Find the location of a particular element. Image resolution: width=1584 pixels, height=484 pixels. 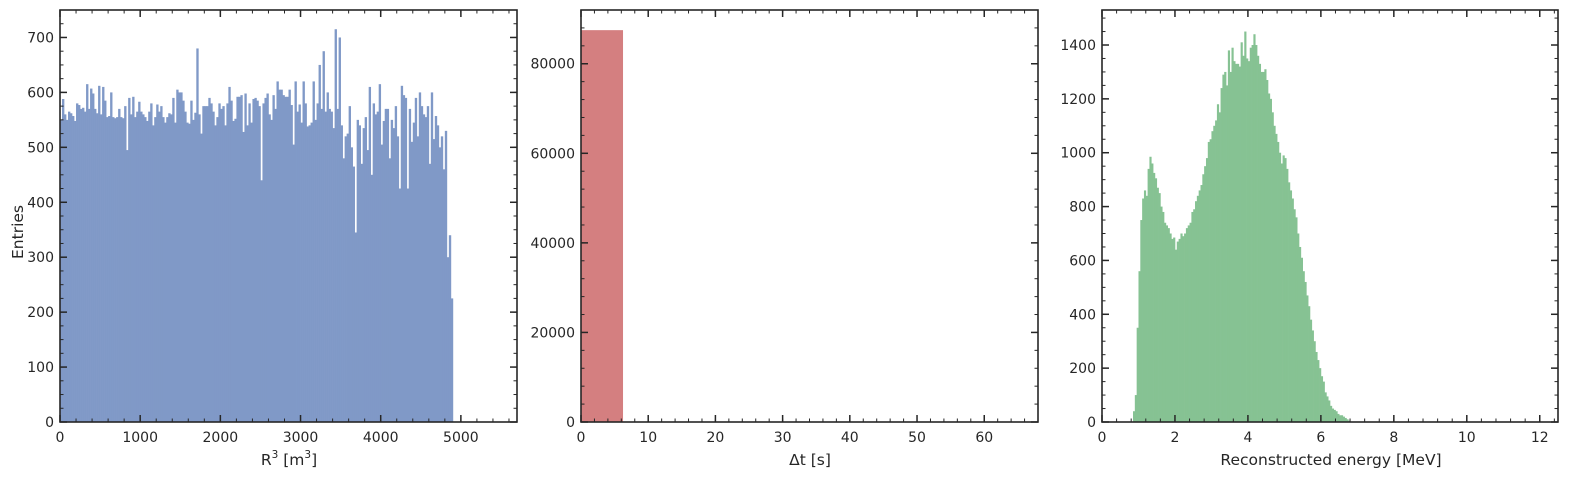

x-tick-label: 1000 is located at coordinates (140, 438).